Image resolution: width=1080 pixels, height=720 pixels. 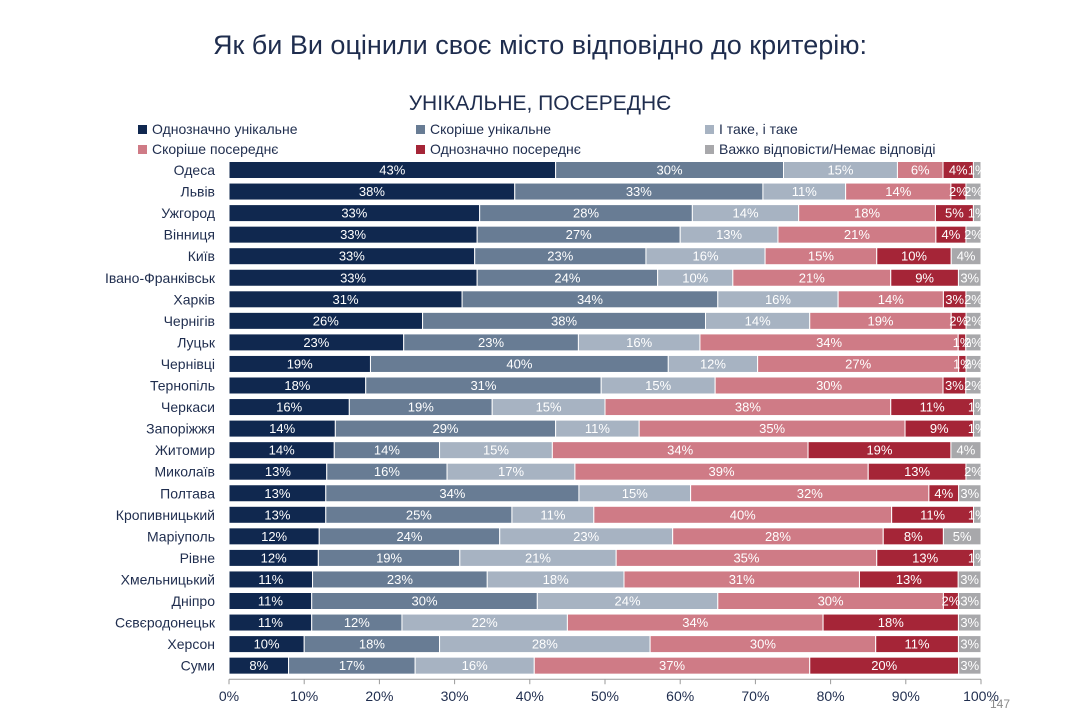 What do you see at coordinates (827, 149) in the screenshot?
I see `legend-label: Важко відповісти/Немає відповіді` at bounding box center [827, 149].